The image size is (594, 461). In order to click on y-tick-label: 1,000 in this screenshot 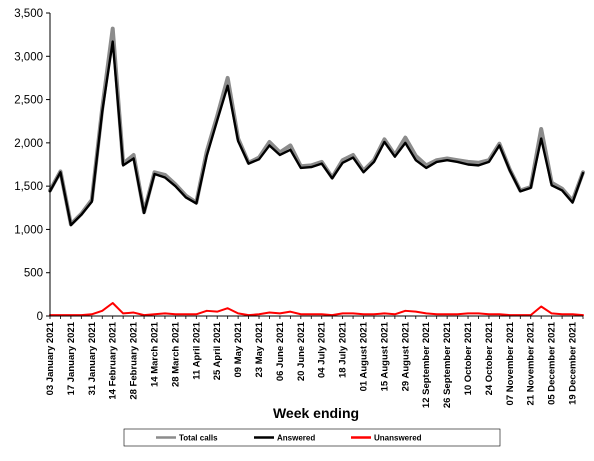, I will do `click(28, 230)`.